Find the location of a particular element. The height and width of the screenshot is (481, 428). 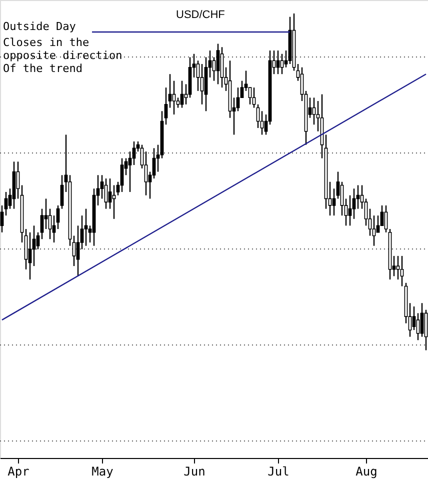

annotation: opposite direction is located at coordinates (62, 55).